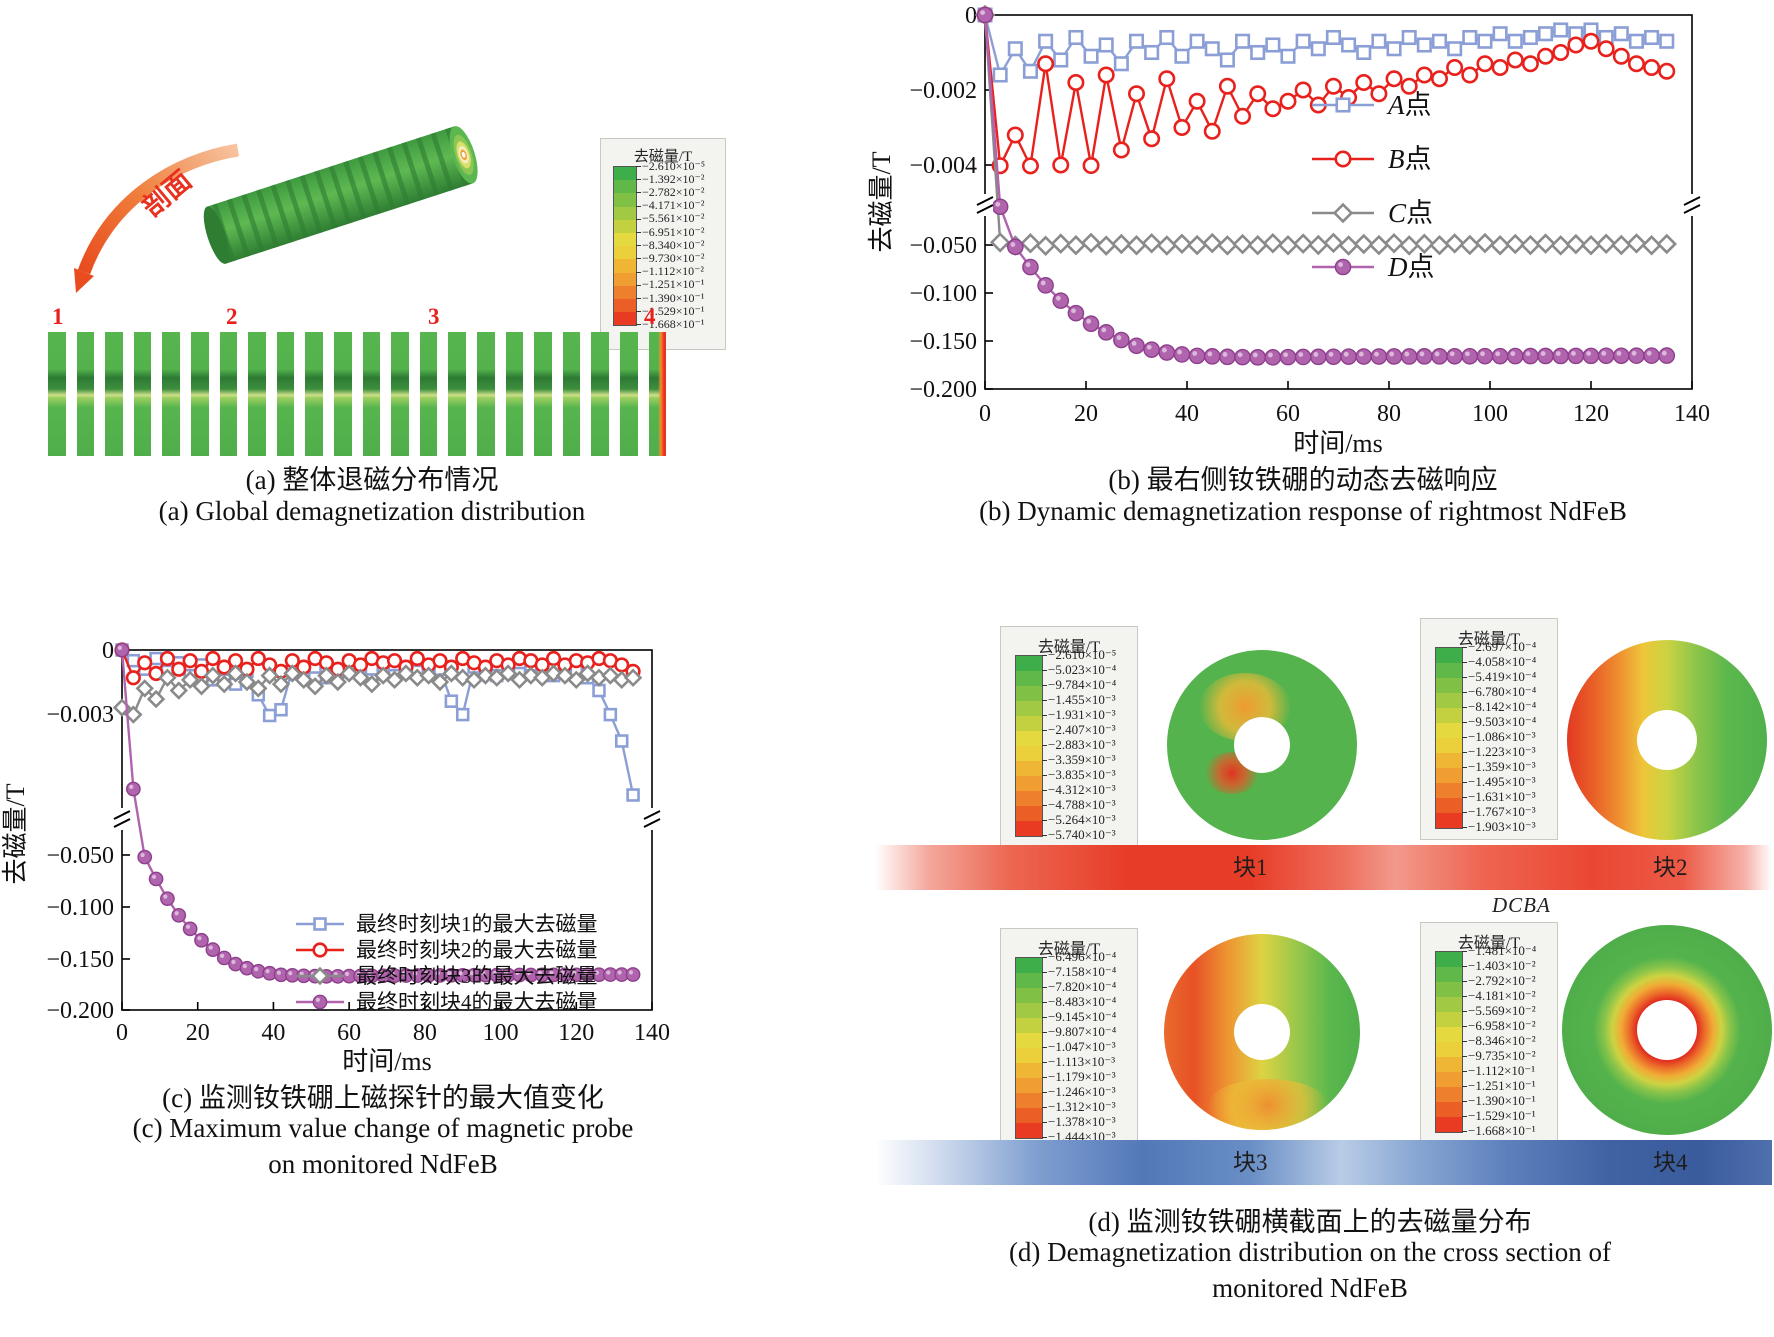 The height and width of the screenshot is (1337, 1774). I want to click on hot-edge, so click(662, 394).